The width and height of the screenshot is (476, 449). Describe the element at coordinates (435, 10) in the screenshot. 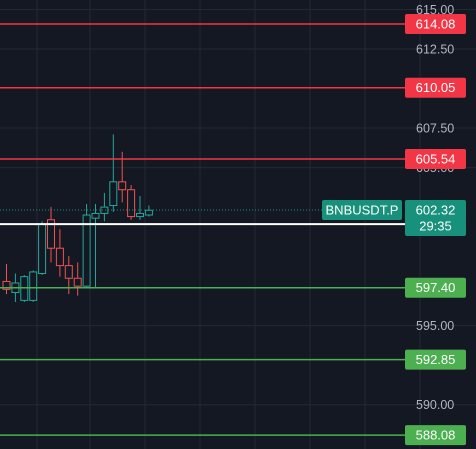

I see `y-tick-label: 615.00` at that location.